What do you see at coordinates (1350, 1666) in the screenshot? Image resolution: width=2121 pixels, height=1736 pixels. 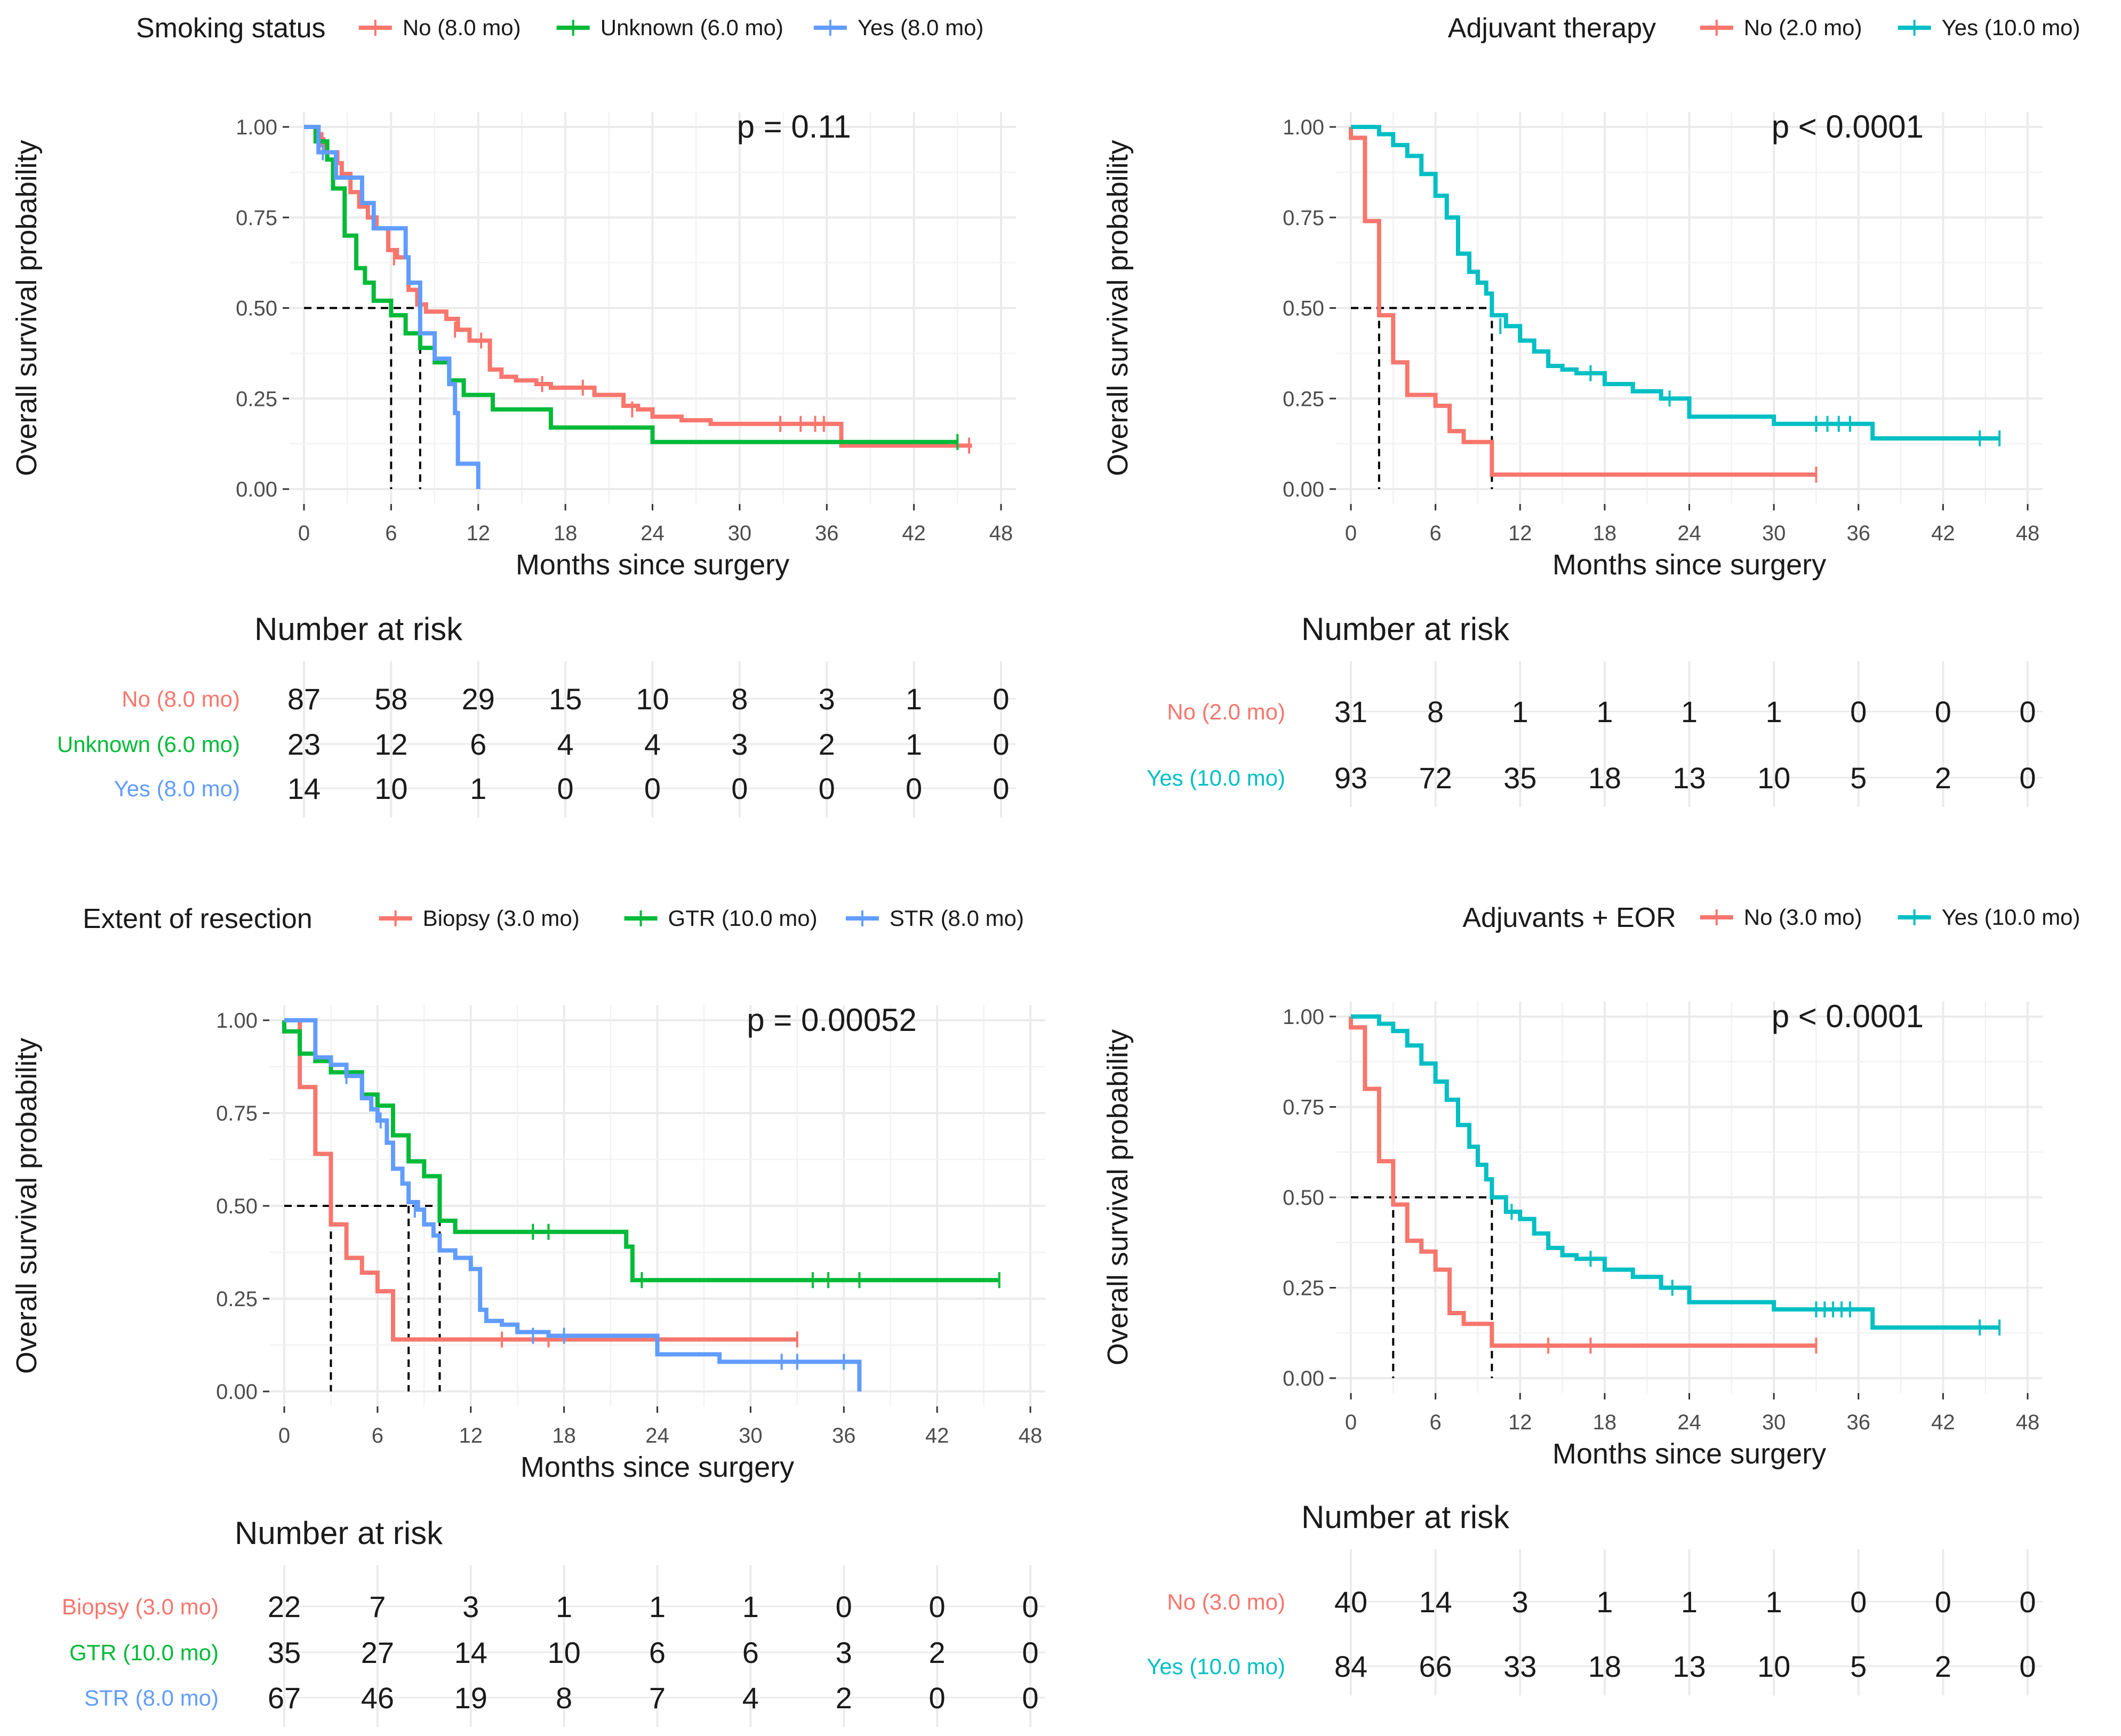 I see `risk-count: 84` at bounding box center [1350, 1666].